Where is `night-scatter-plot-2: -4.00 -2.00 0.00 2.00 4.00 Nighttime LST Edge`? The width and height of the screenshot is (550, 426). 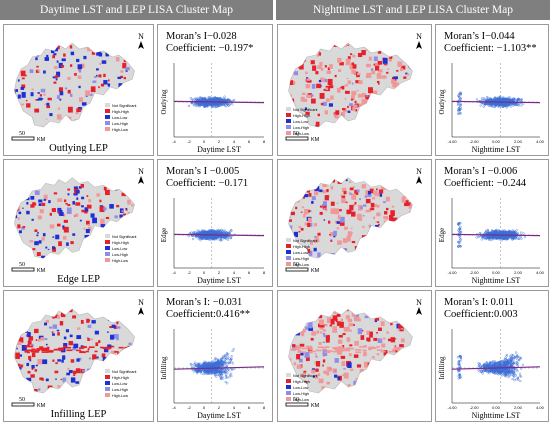
night-scatter-plot-2: -4.00 -2.00 0.00 2.00 4.00 Nighttime LST Edge is located at coordinates (491, 241).